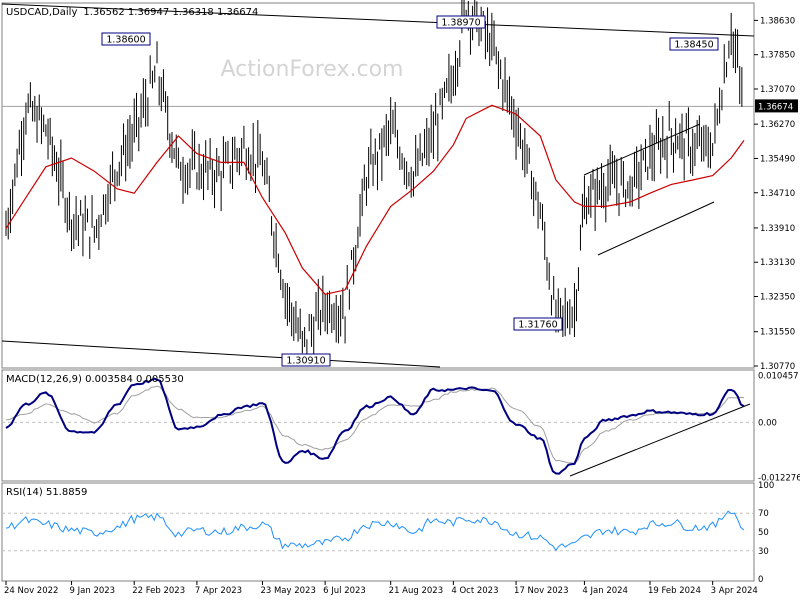 This screenshot has width=800, height=604. What do you see at coordinates (777, 367) in the screenshot?
I see `price-tick-label: 1.30770` at bounding box center [777, 367].